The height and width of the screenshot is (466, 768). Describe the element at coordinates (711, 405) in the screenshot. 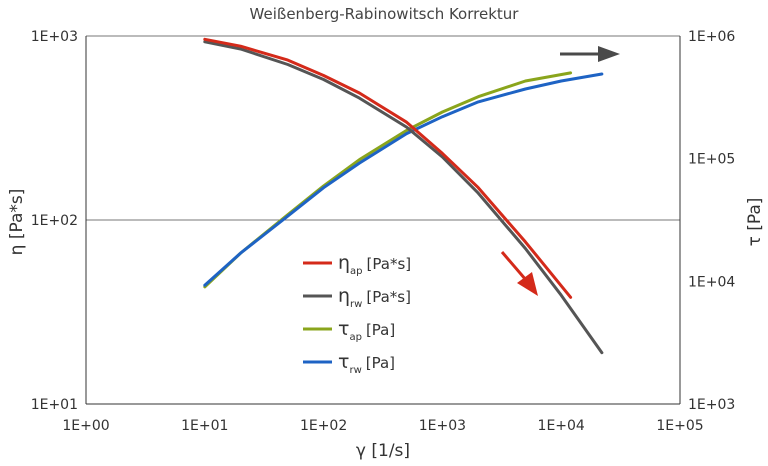

I see `y-right-tick-label: 1E+03` at that location.